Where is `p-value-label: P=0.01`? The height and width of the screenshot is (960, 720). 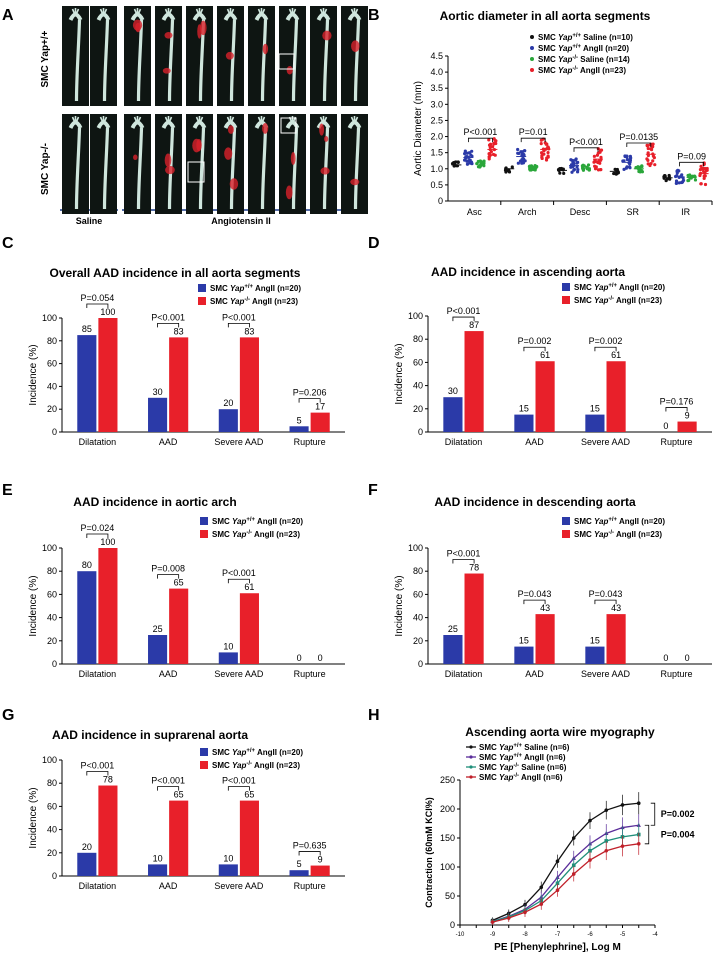
p-value-label: P=0.01 is located at coordinates (533, 132).